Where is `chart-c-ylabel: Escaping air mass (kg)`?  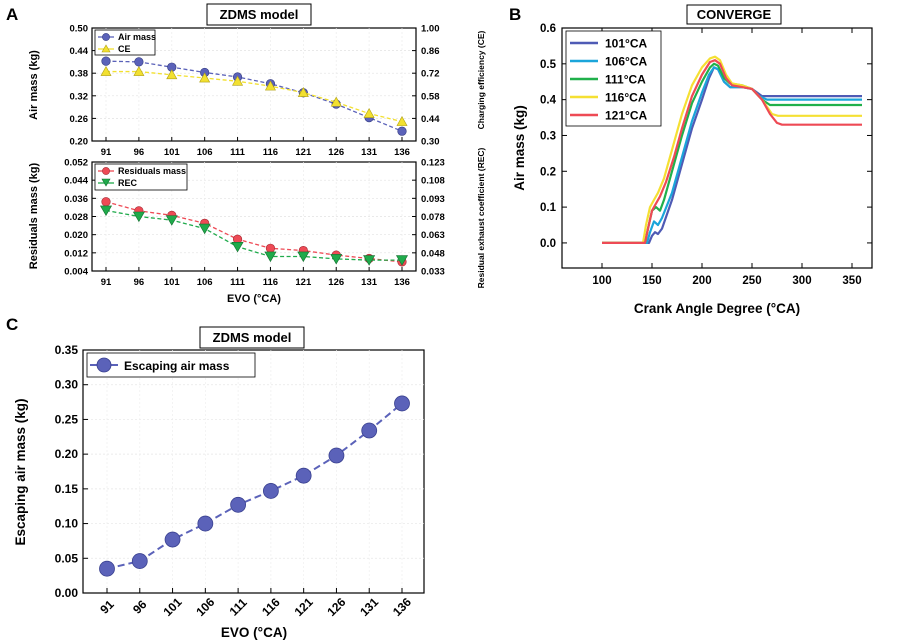
chart-c-ylabel: Escaping air mass (kg) is located at coordinates (20, 471).